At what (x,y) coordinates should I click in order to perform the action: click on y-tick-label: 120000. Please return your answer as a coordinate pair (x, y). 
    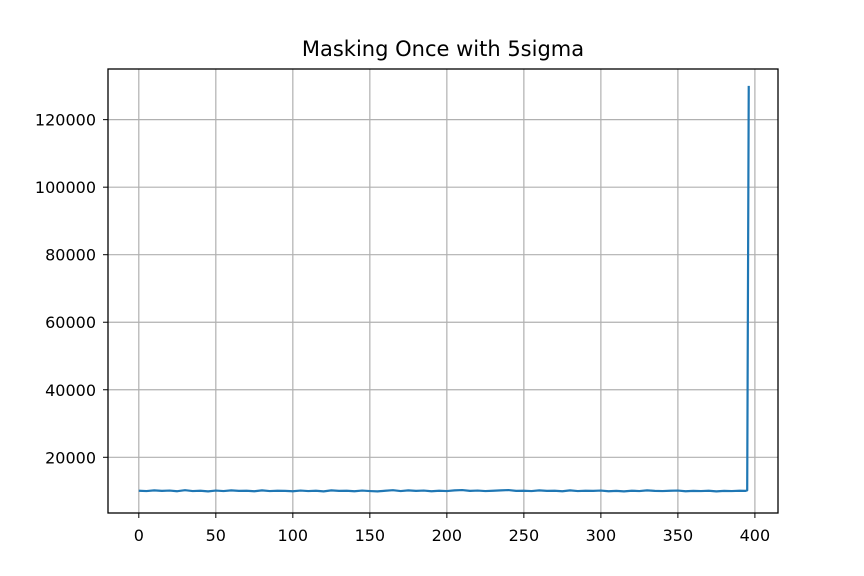
    Looking at the image, I should click on (65, 120).